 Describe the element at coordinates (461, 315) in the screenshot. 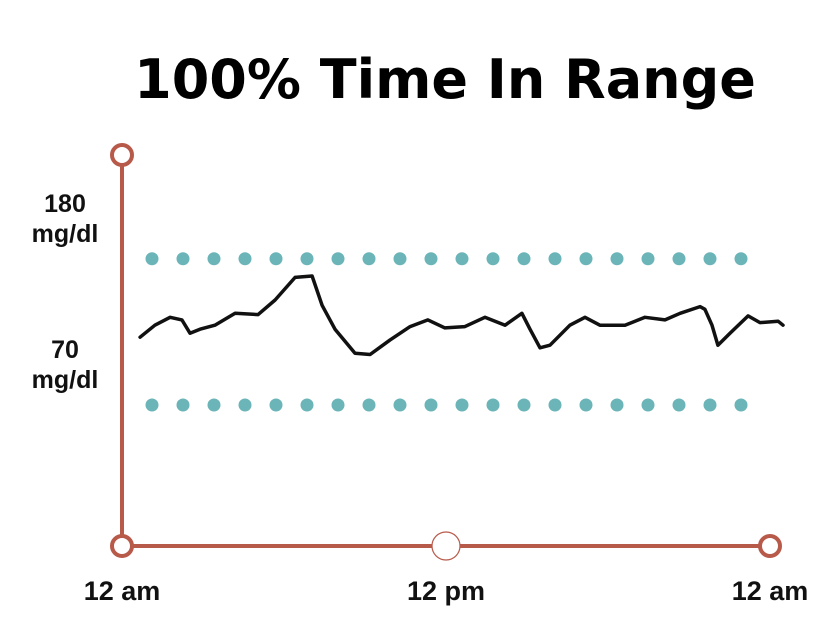

I see `data-line` at that location.